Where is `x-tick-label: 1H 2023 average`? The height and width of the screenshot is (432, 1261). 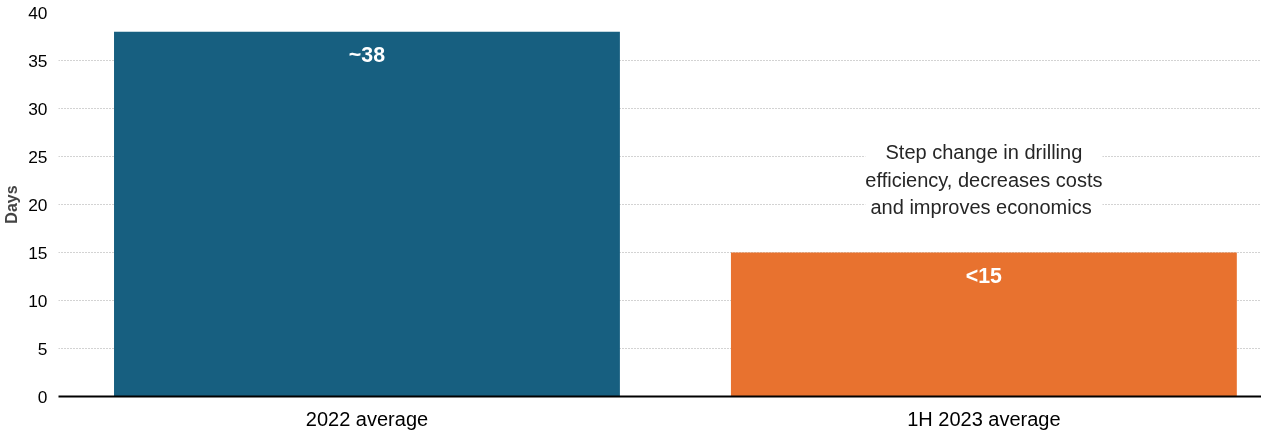
x-tick-label: 1H 2023 average is located at coordinates (984, 418).